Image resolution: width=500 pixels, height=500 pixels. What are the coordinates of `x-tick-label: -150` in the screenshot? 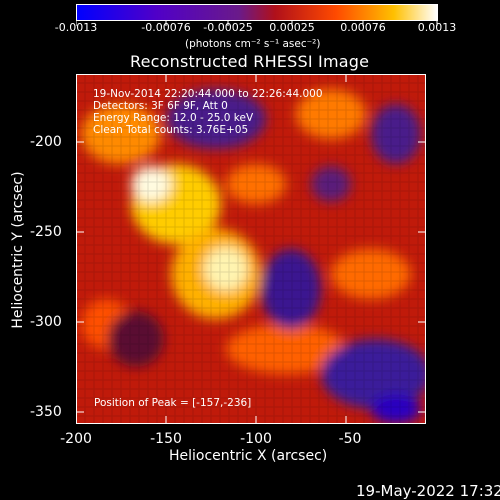 It's located at (166, 439).